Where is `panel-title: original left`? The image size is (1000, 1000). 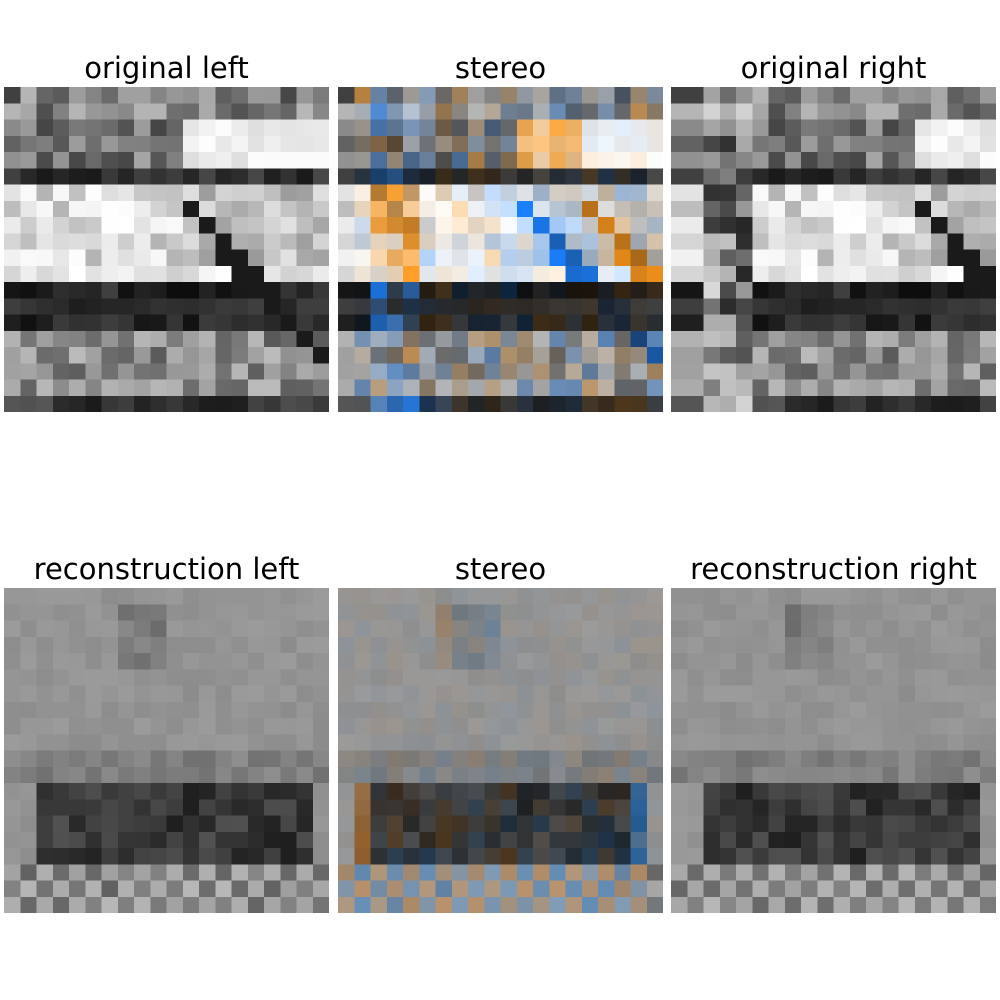 panel-title: original left is located at coordinates (166, 68).